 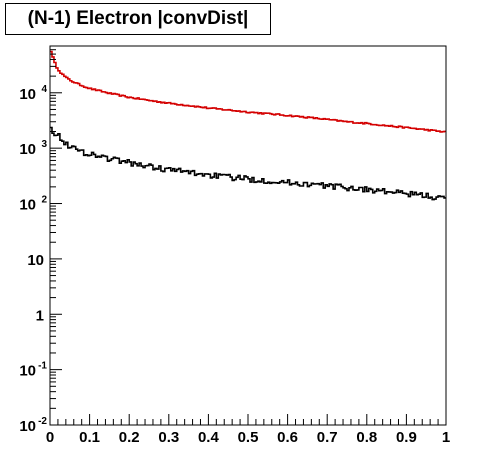 What do you see at coordinates (406, 437) in the screenshot?
I see `x-tick-label: 0.9` at bounding box center [406, 437].